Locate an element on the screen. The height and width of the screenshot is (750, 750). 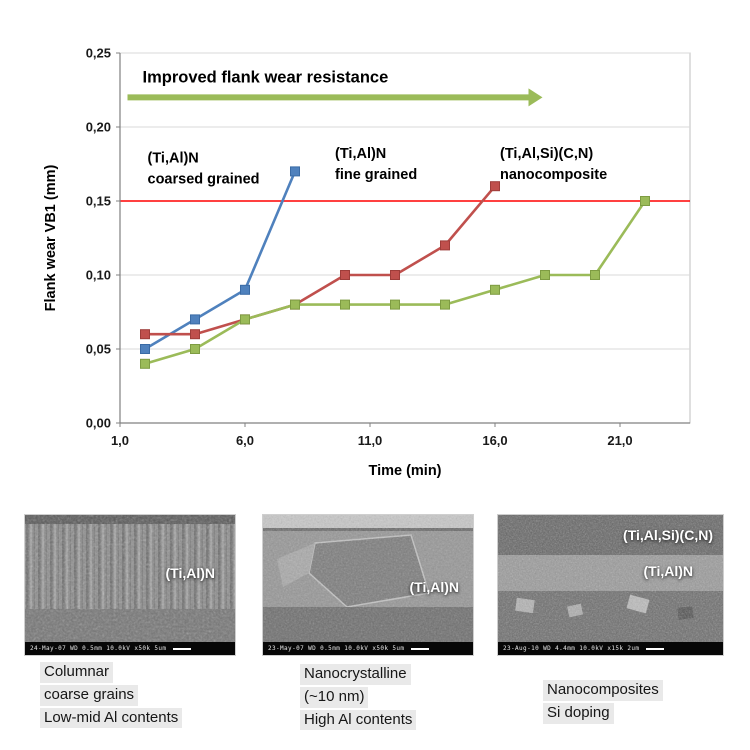
x-tick-label: 6,0 is located at coordinates (245, 440).